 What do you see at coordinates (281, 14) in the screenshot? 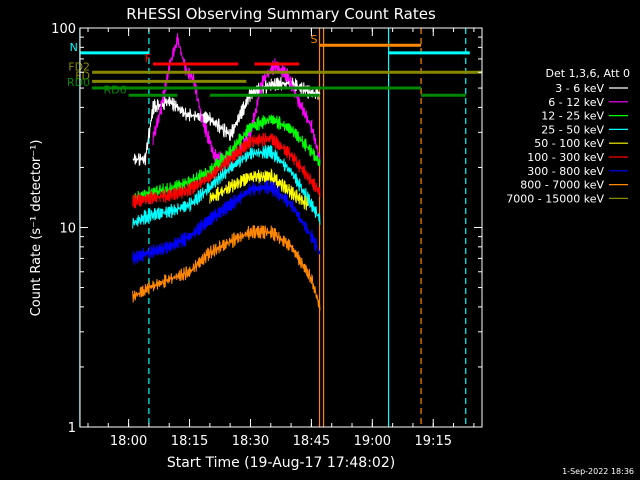
I see `chart-title: RHESSI Observing Summary Count Rates` at bounding box center [281, 14].